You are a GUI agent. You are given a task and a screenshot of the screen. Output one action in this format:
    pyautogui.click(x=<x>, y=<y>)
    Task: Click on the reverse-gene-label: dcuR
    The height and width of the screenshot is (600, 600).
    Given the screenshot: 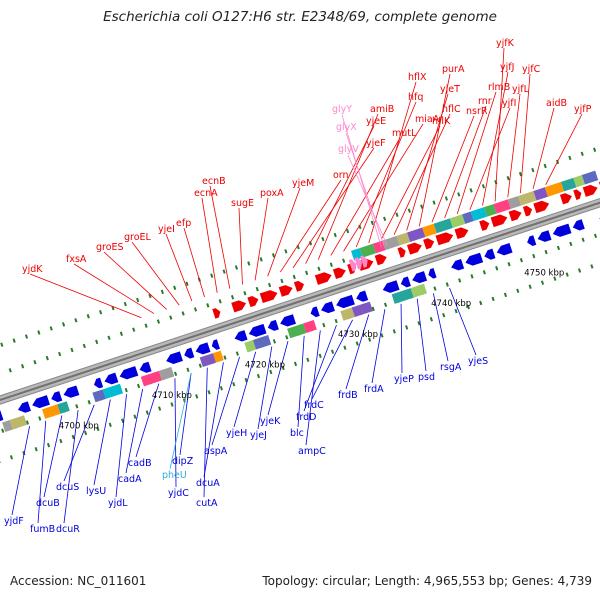 What is the action you would take?
    pyautogui.click(x=68, y=529)
    